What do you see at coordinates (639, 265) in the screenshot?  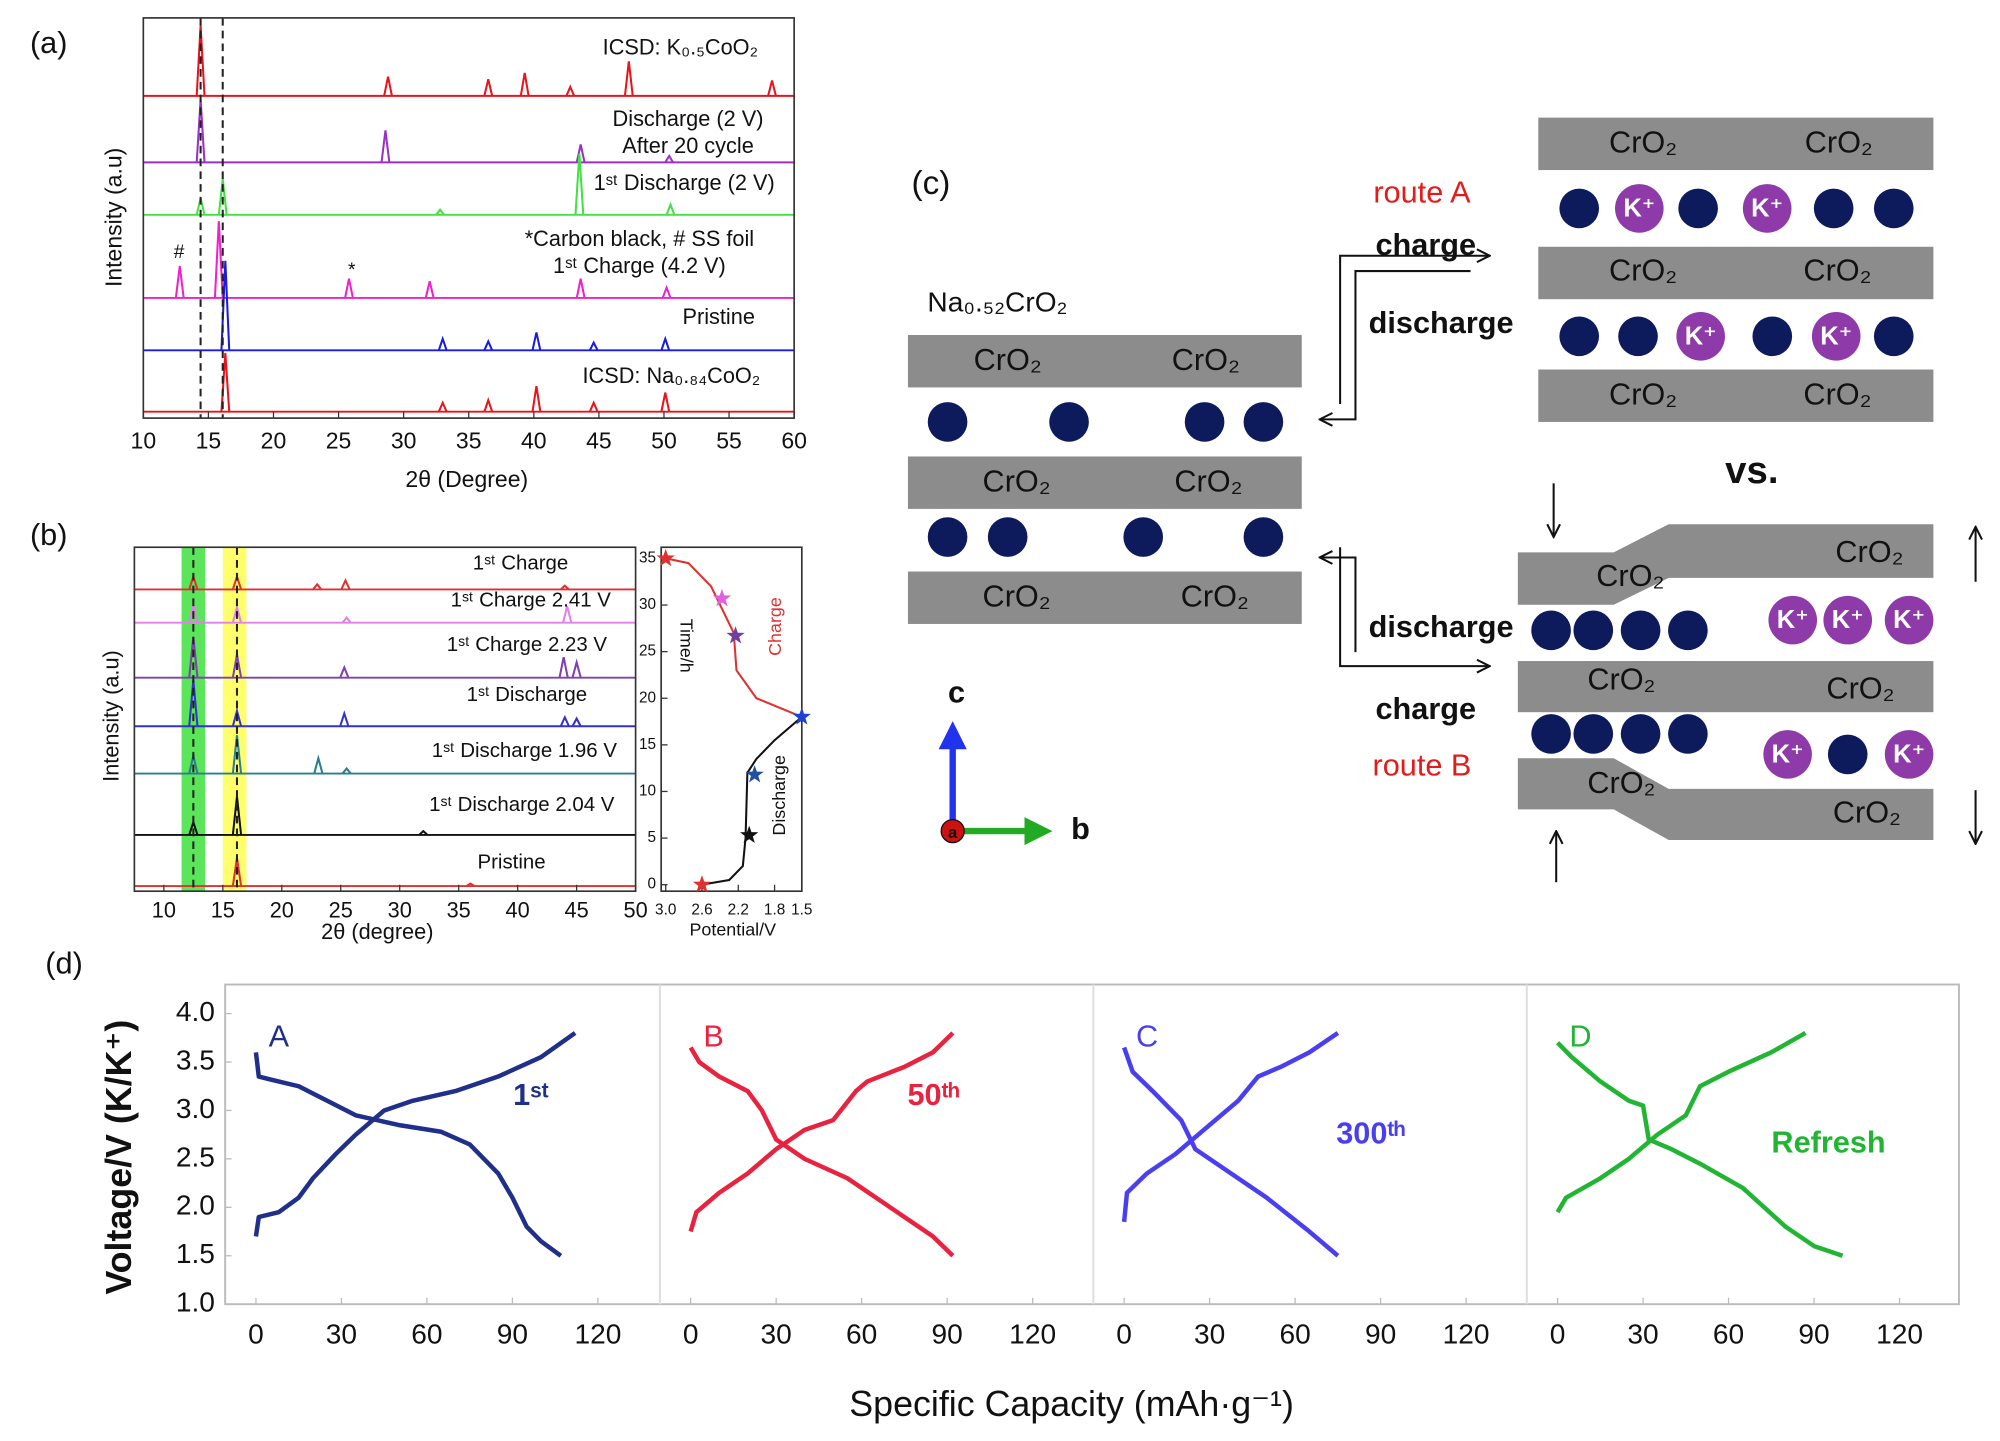 I see `series-label: 1ˢᵗ Charge (4.2 V)` at bounding box center [639, 265].